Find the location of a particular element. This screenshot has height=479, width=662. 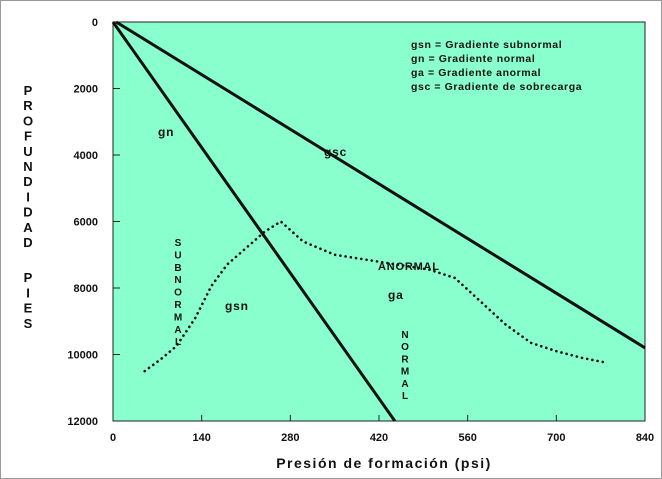

y-tick-label: 8000 is located at coordinates (86, 289).